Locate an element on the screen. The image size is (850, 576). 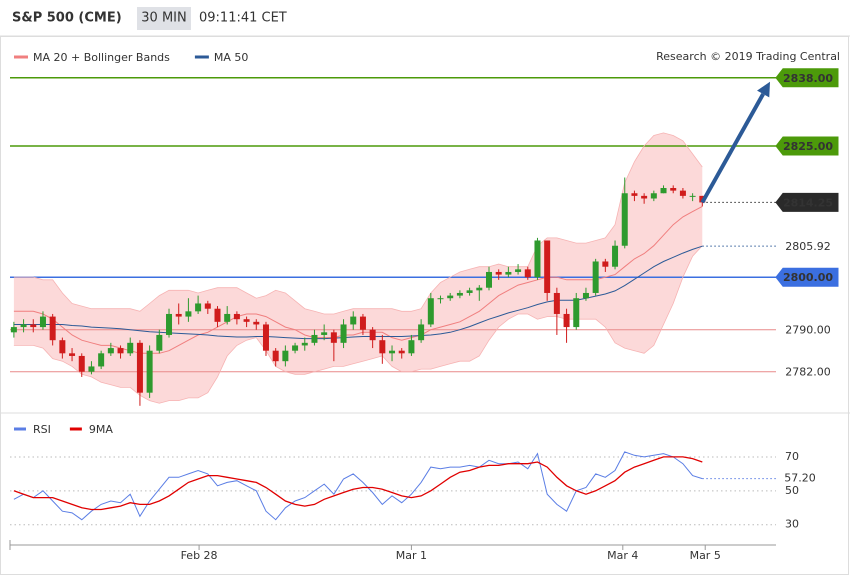
interval-badge is located at coordinates (164, 18).